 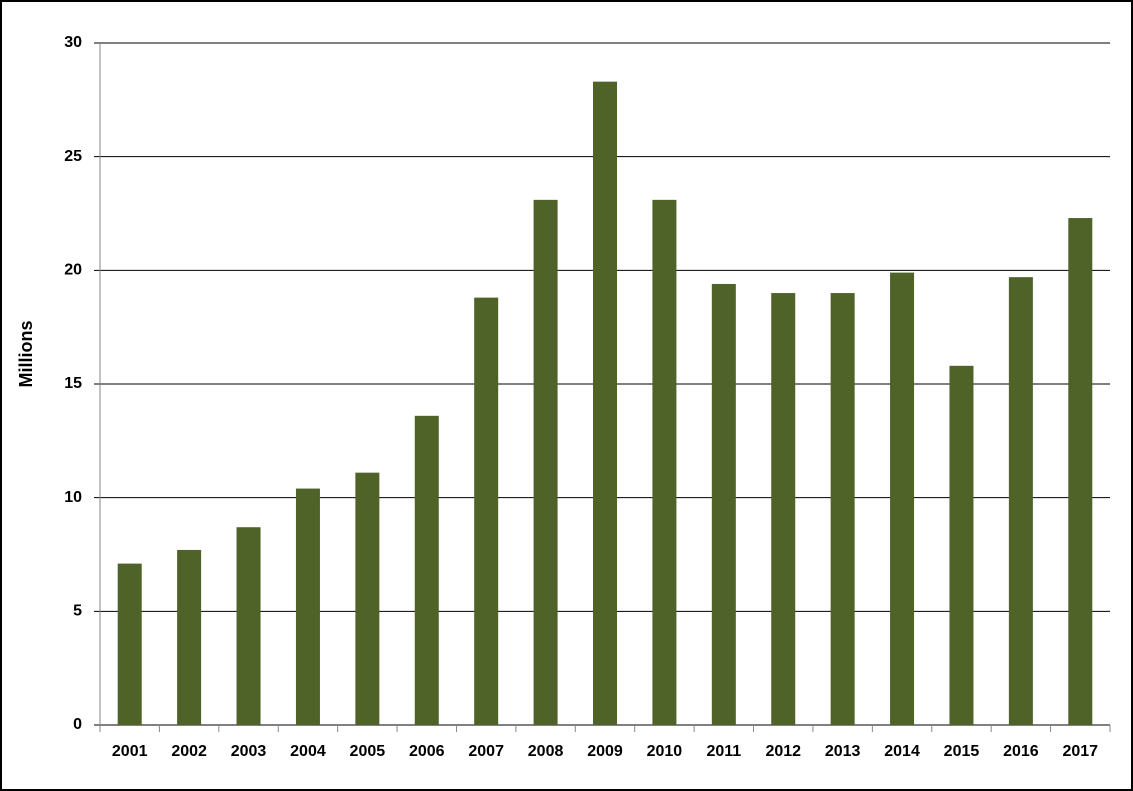 I want to click on x-tick-label: 2003, so click(x=249, y=751).